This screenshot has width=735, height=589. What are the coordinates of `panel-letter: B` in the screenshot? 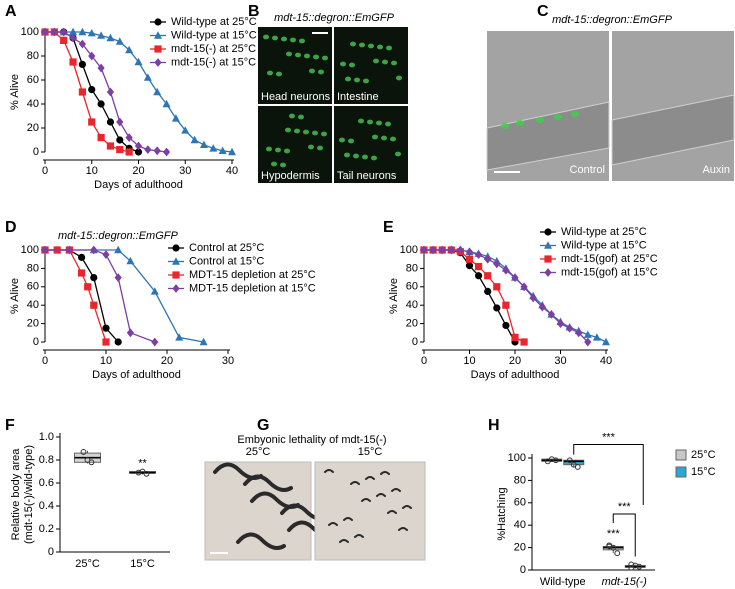 It's located at (254, 11).